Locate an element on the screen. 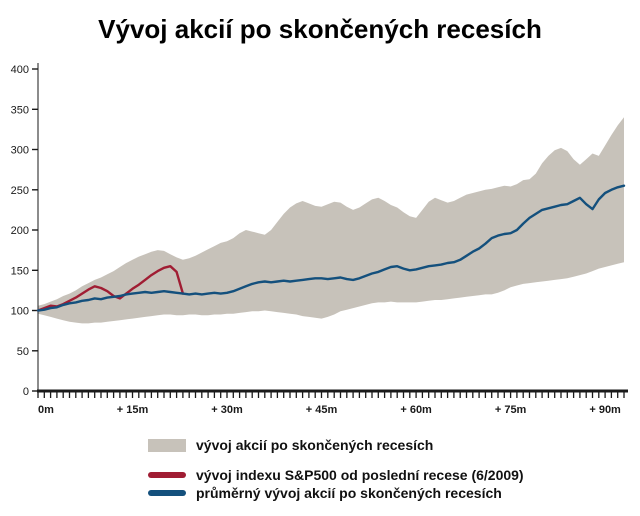  svg-text: 50 is located at coordinates (23, 352).